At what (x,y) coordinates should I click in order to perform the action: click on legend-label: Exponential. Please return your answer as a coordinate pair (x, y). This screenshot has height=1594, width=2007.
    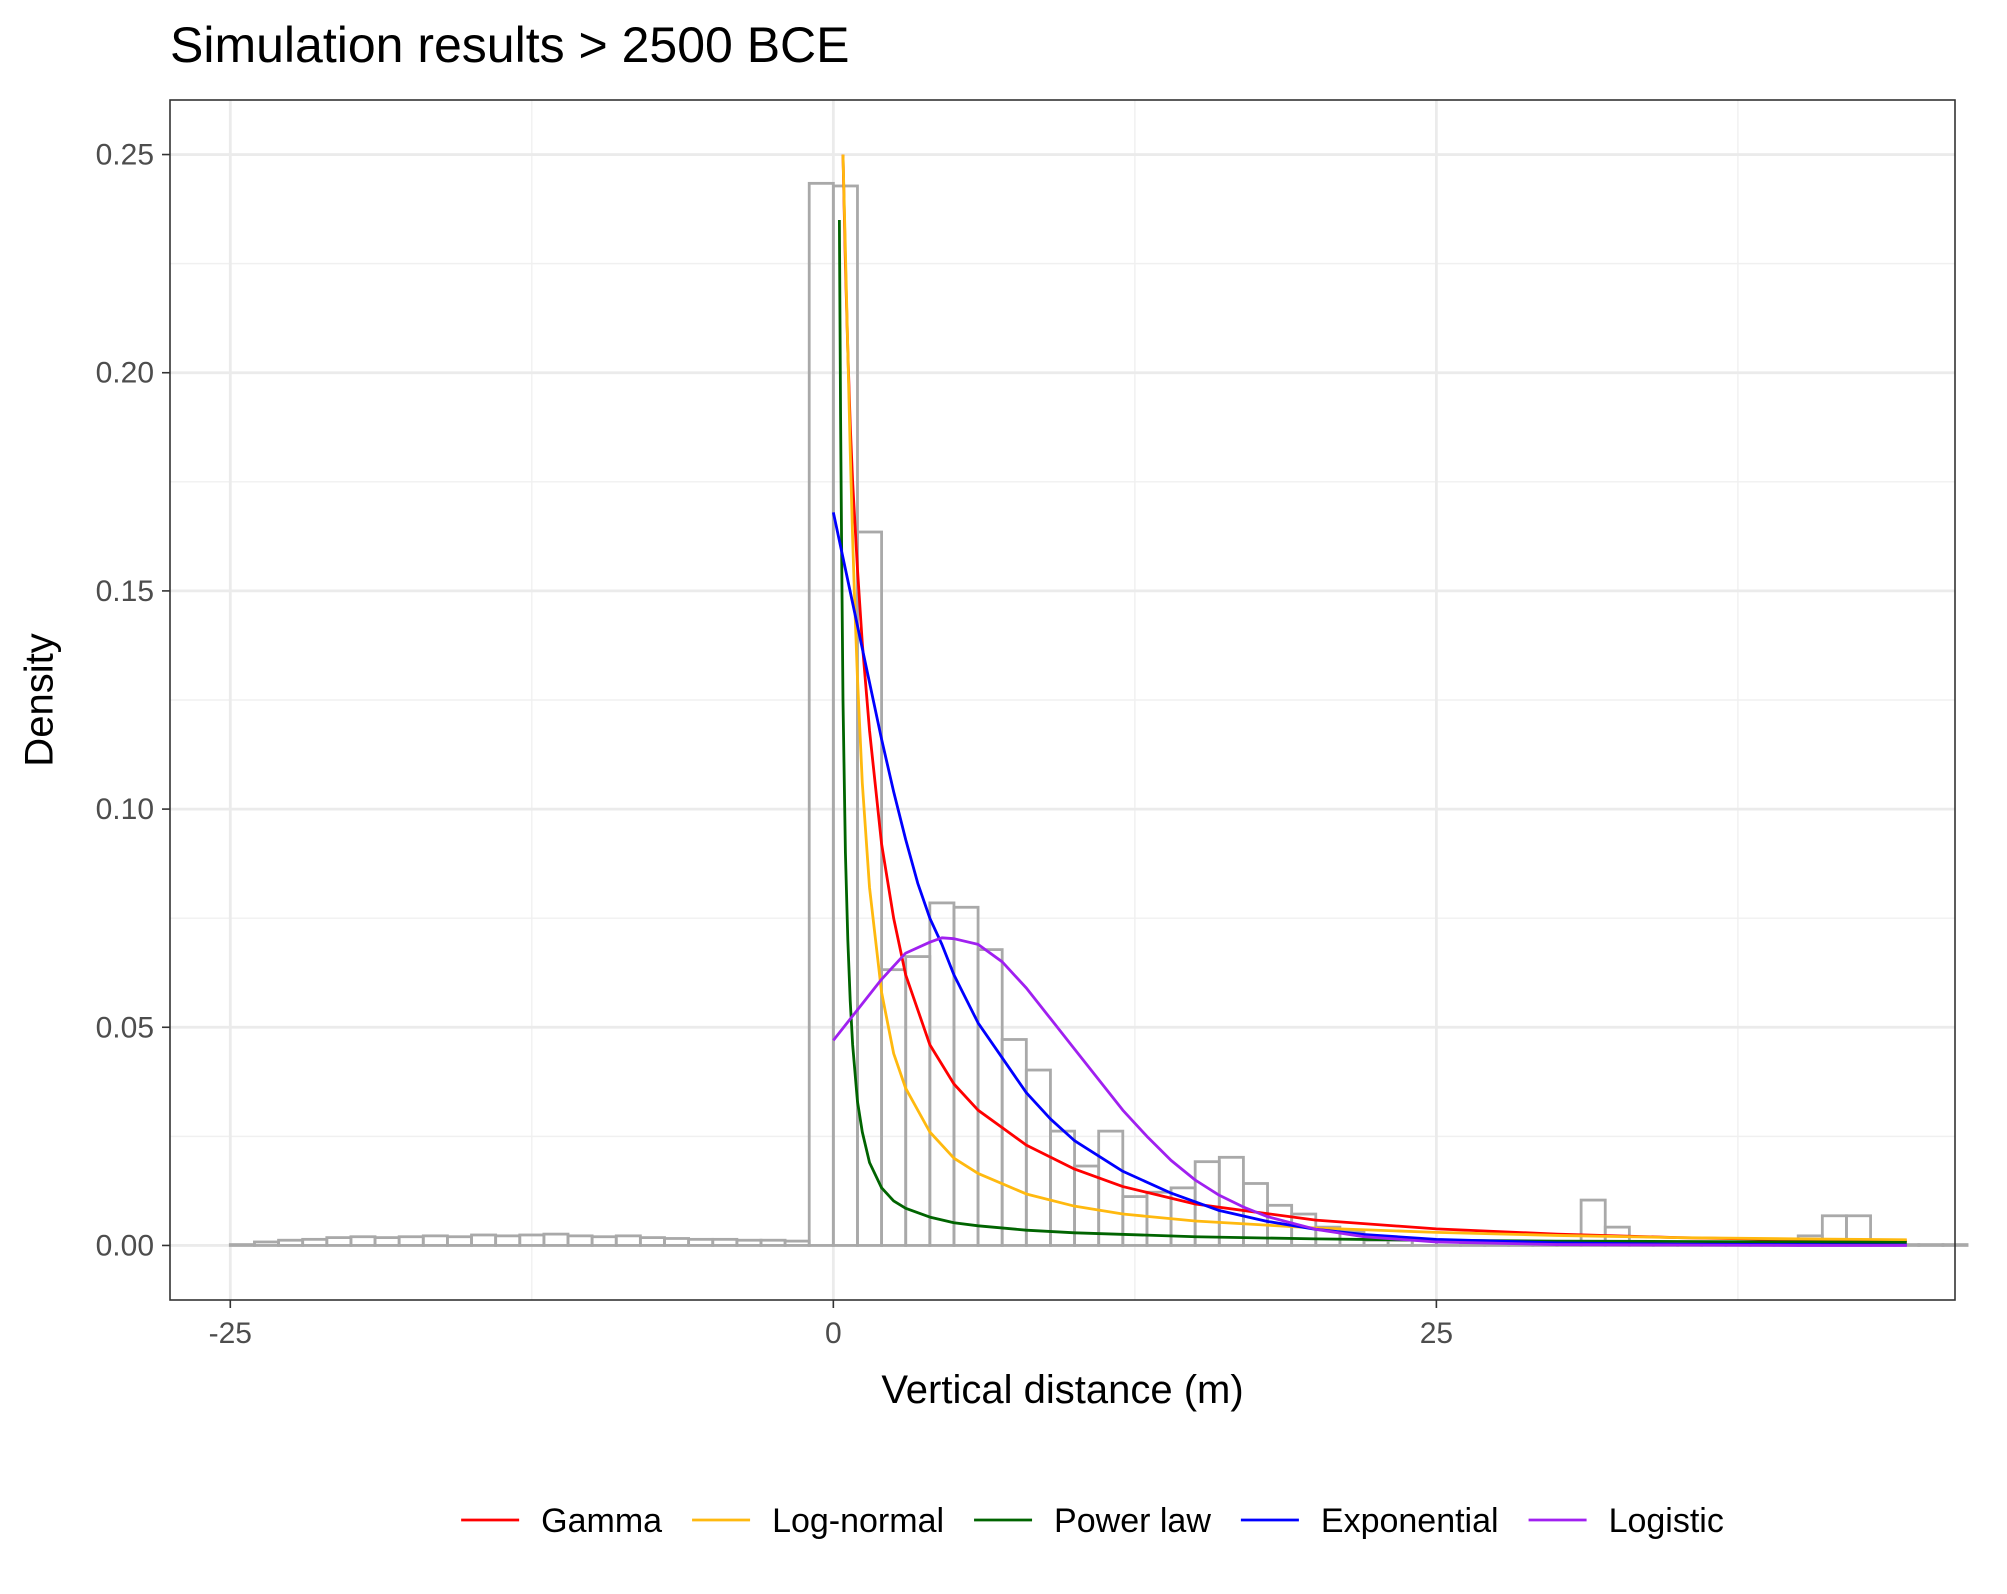
    Looking at the image, I should click on (1410, 1521).